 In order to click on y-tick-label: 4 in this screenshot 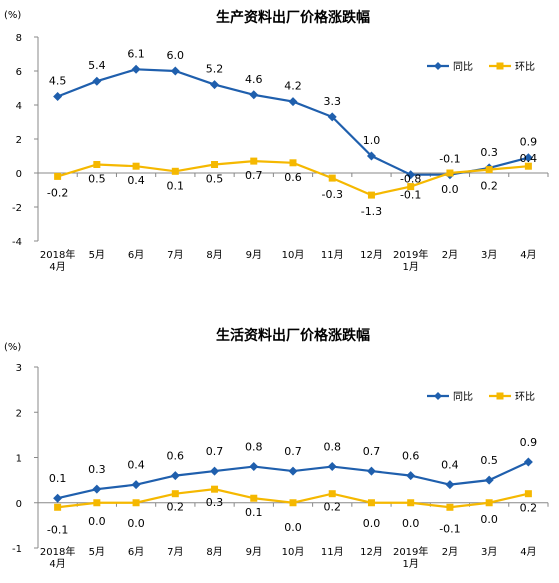, I will do `click(19, 106)`.